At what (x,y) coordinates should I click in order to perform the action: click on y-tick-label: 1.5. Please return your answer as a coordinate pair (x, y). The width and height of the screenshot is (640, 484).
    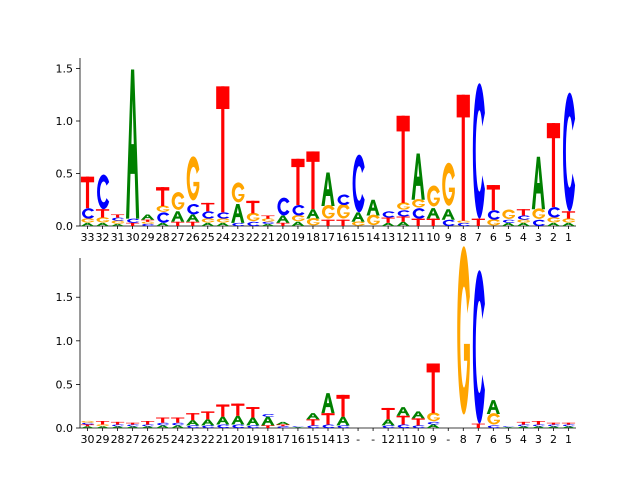
    Looking at the image, I should click on (65, 297).